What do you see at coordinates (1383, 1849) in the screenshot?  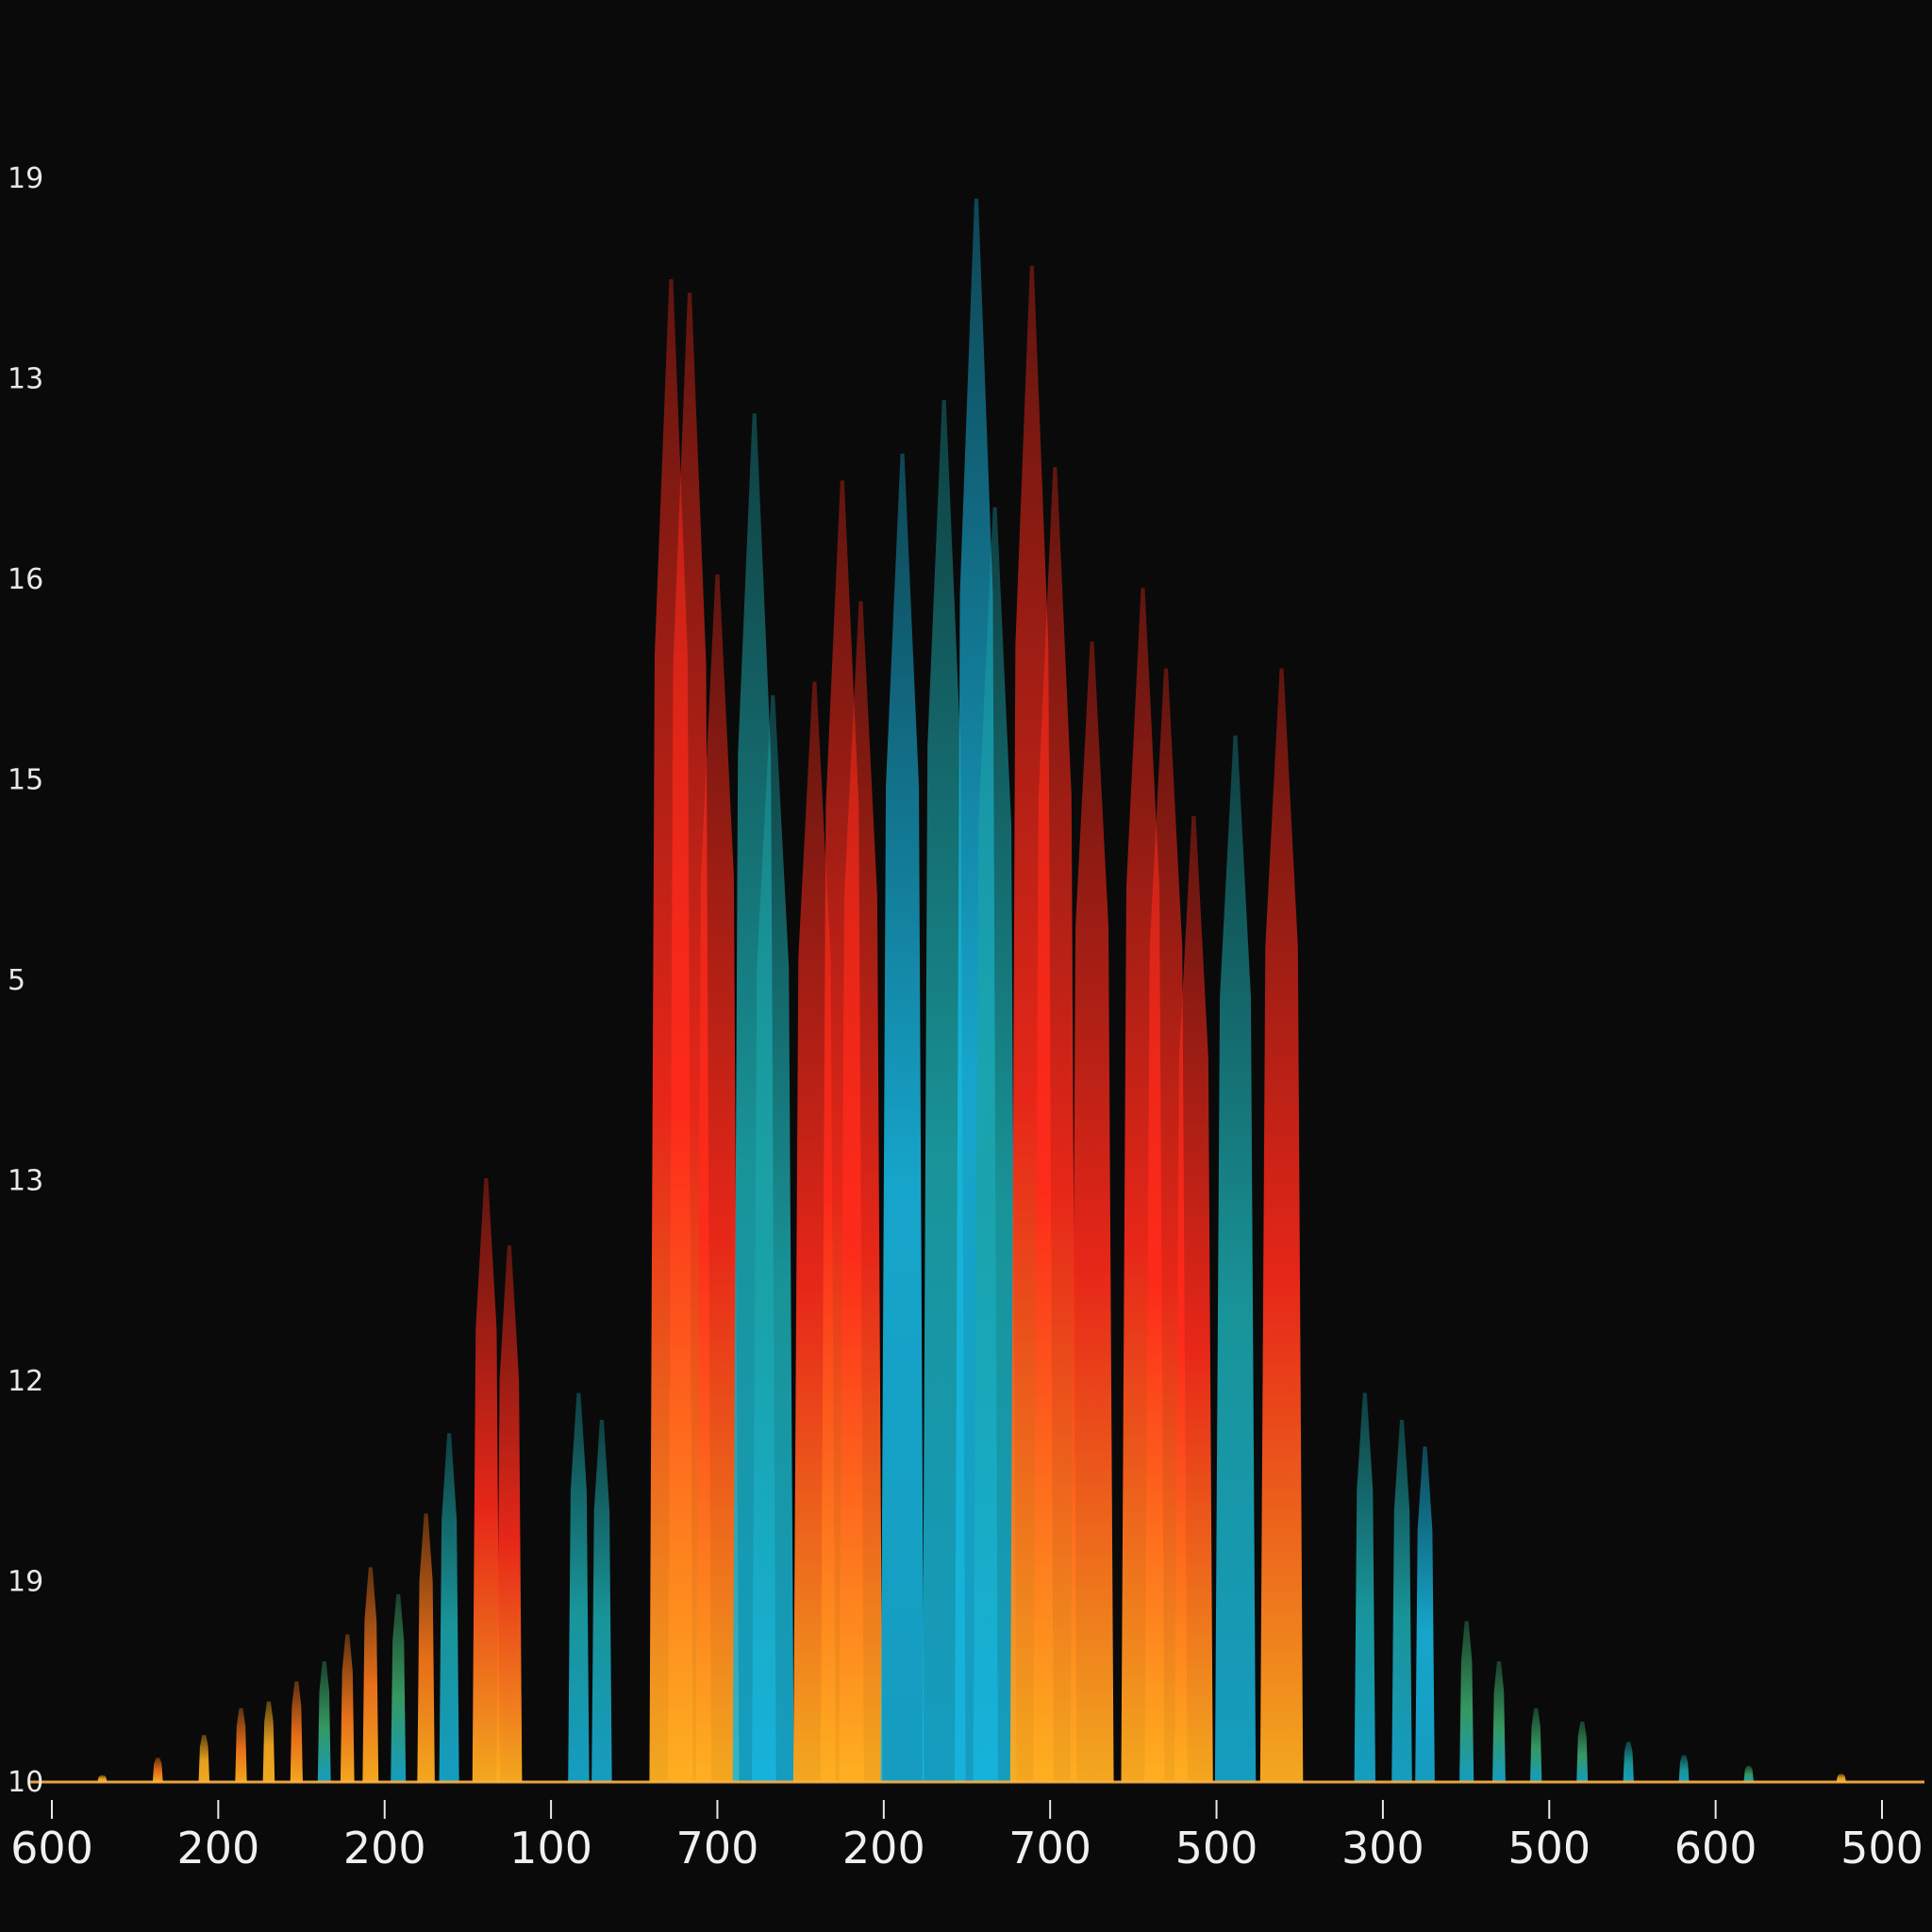 I see `x-tick-label: 300` at bounding box center [1383, 1849].